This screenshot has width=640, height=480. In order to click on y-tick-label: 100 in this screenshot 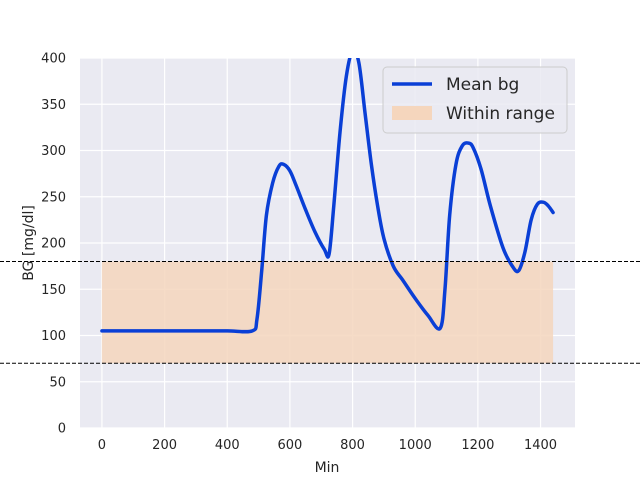, I will do `click(53, 336)`.